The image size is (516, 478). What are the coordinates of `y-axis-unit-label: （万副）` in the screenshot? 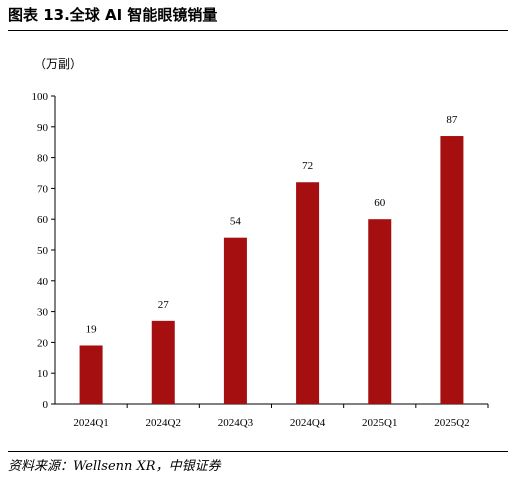 It's located at (58, 64).